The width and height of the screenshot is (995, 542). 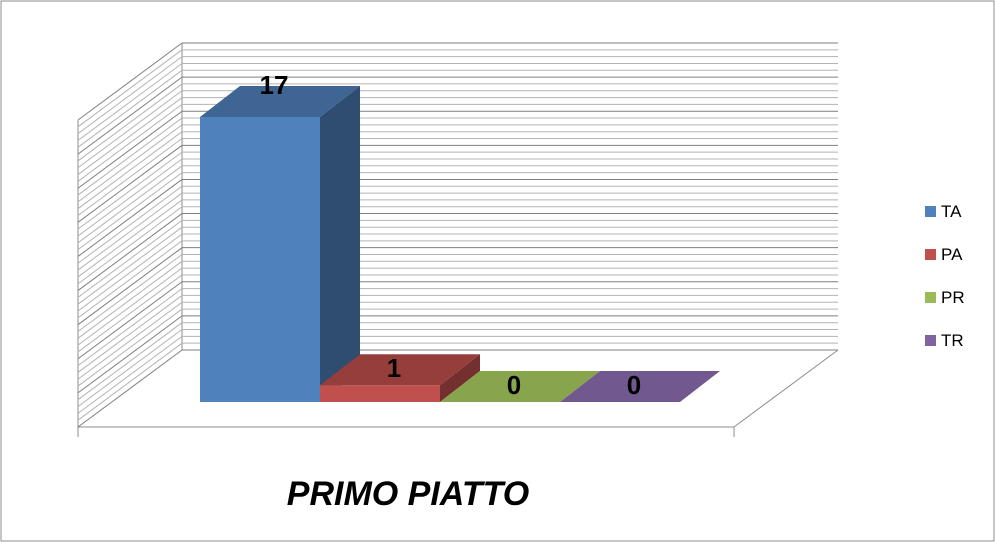 I want to click on legend-label: TR, so click(x=952, y=340).